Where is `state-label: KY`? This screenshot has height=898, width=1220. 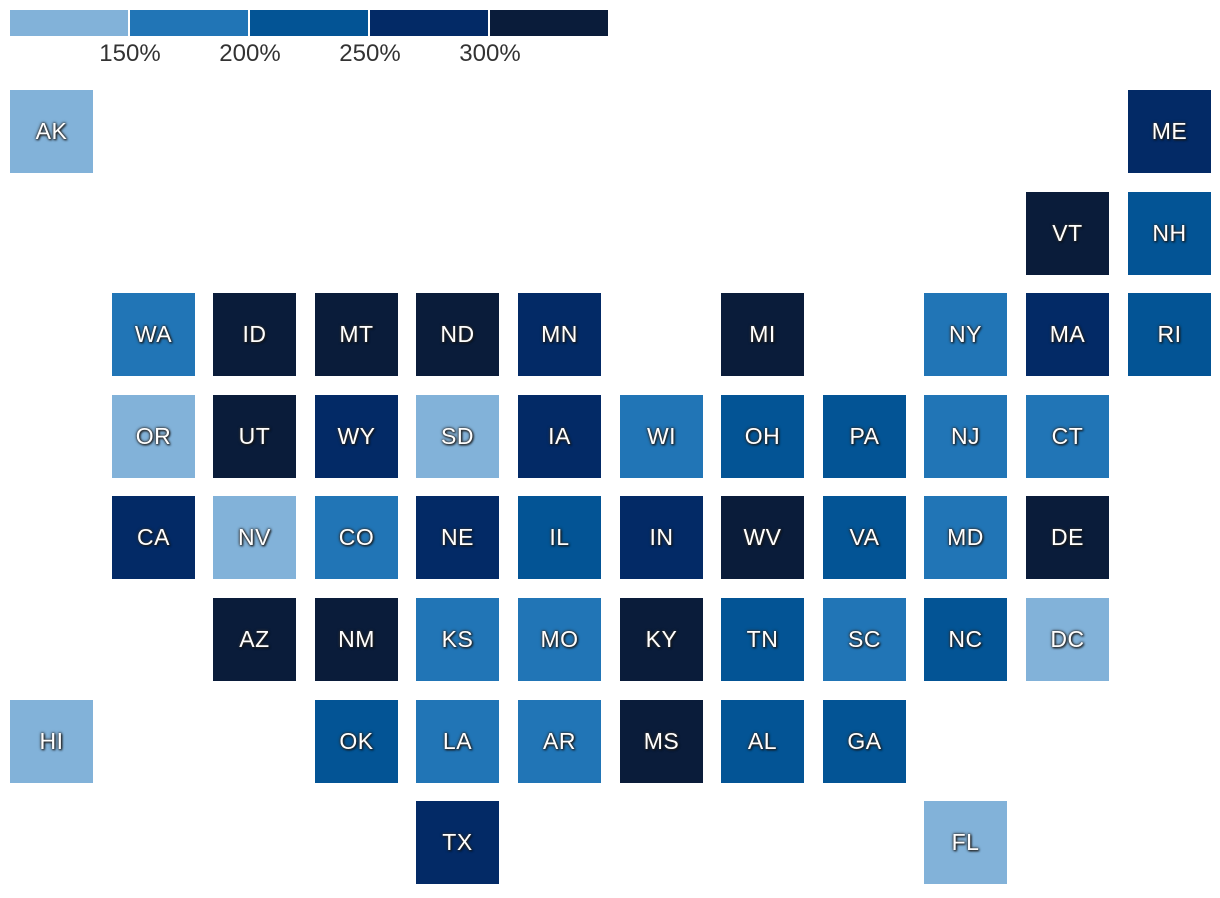 state-label: KY is located at coordinates (661, 639).